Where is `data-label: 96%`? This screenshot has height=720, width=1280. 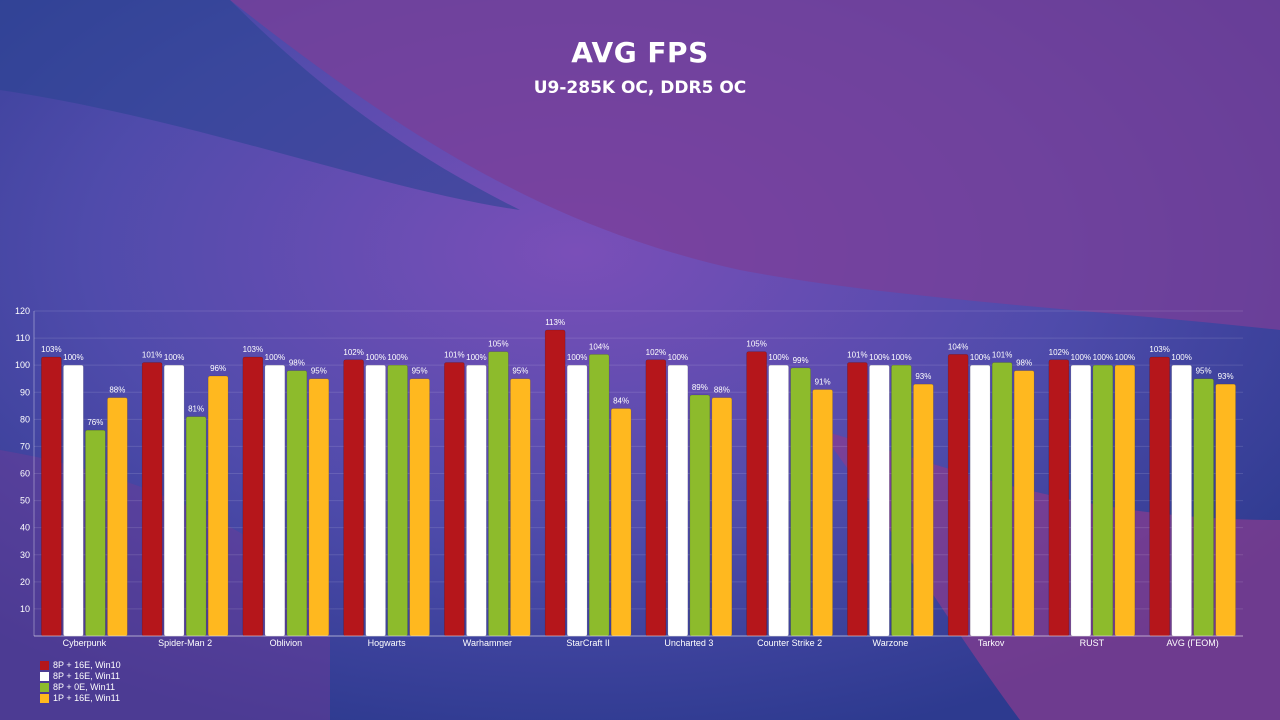 data-label: 96% is located at coordinates (218, 368).